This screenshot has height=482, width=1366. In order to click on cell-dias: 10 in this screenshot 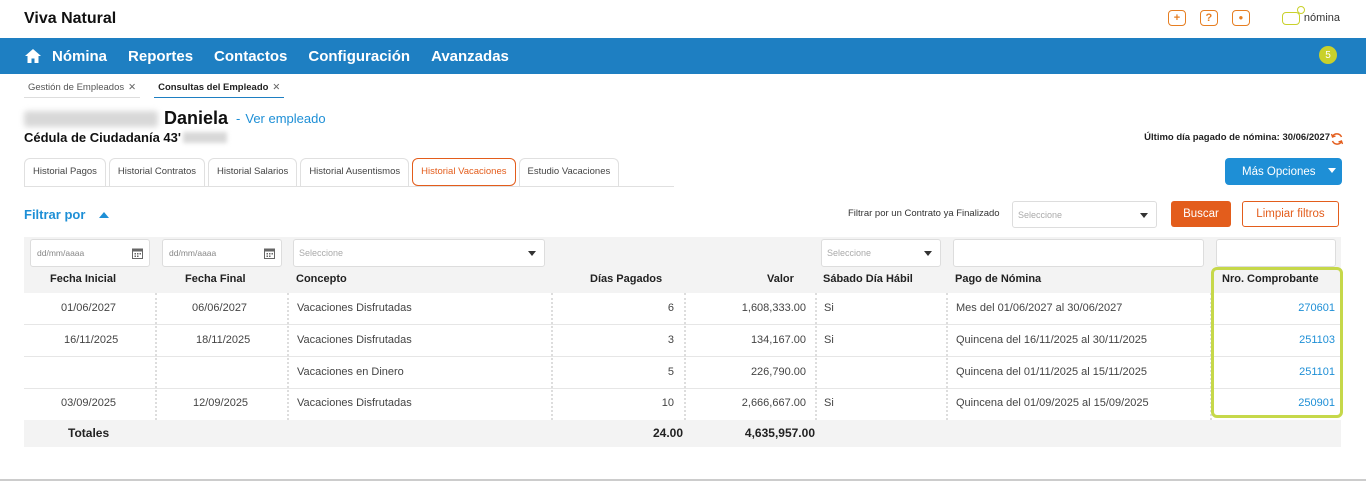, I will do `click(667, 403)`.